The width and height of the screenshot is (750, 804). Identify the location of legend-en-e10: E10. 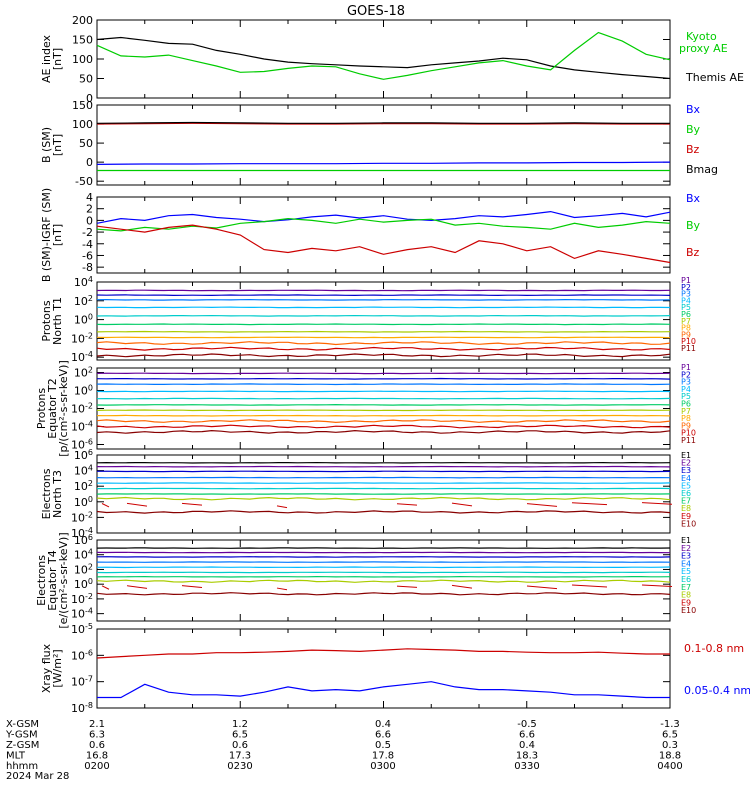
(688, 523).